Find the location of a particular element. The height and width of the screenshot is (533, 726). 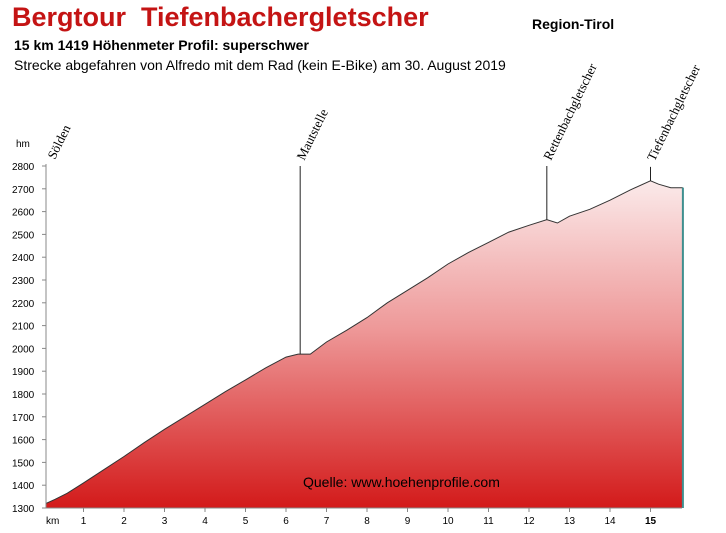

x-tick-label: 15 is located at coordinates (651, 521).